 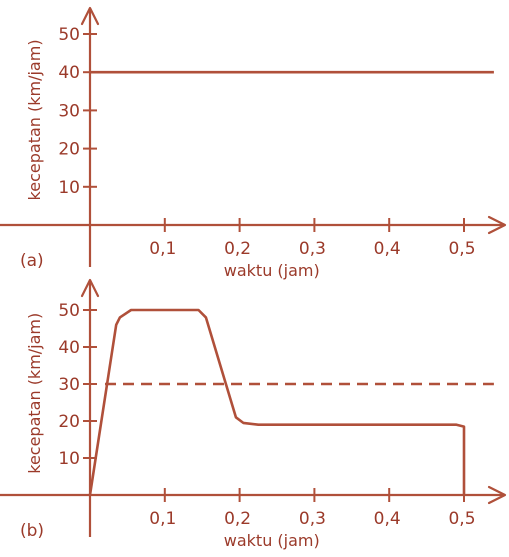 What do you see at coordinates (69, 348) in the screenshot?
I see `y-tick-label-b: 40` at bounding box center [69, 348].